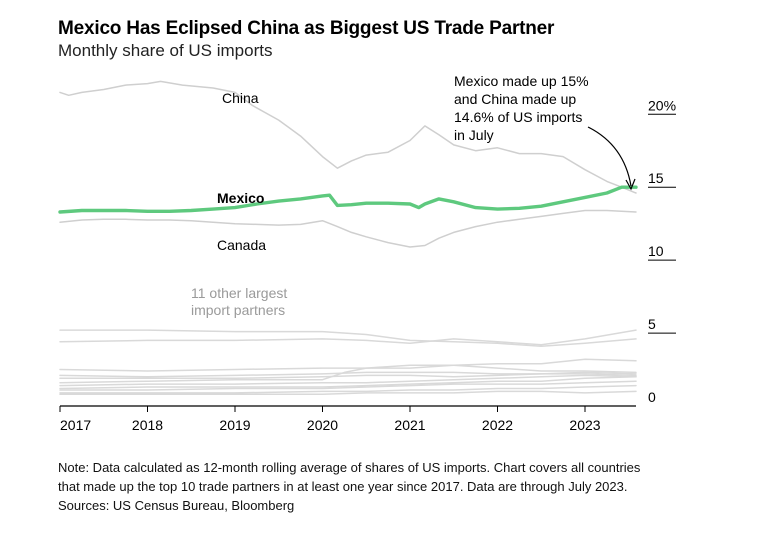 This screenshot has height=537, width=765. I want to click on y-ticks-group: 0 5 10 15 20%, so click(662, 251).